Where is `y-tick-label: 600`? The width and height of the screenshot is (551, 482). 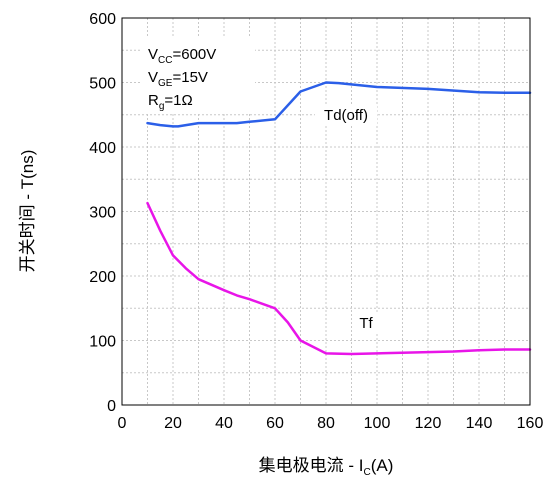
y-tick-label: 600 is located at coordinates (102, 19).